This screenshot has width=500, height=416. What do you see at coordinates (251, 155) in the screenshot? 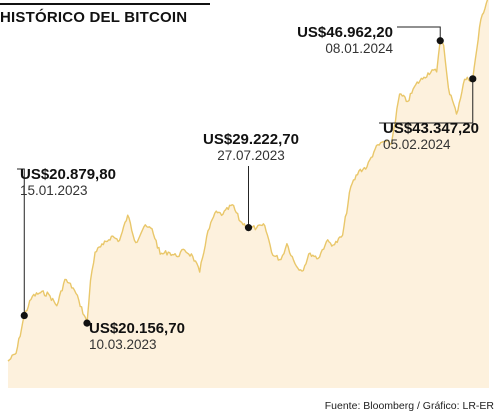
I see `annotation-date: 27.07.2023` at bounding box center [251, 155].